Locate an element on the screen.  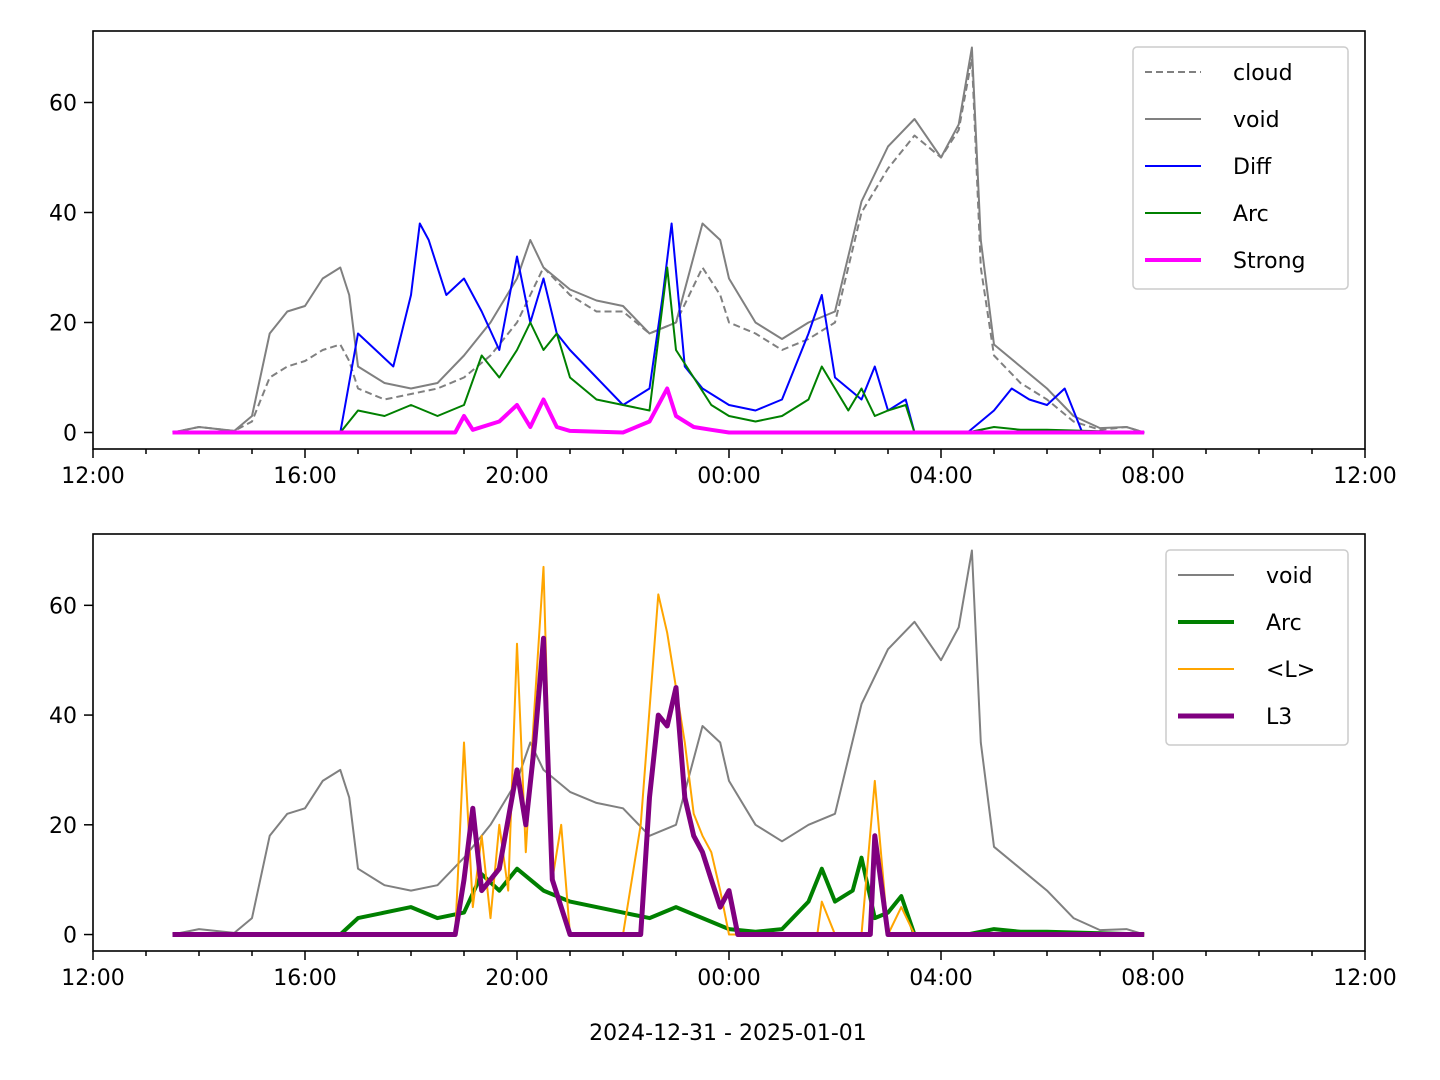
series-line-diff is located at coordinates (742, 328).